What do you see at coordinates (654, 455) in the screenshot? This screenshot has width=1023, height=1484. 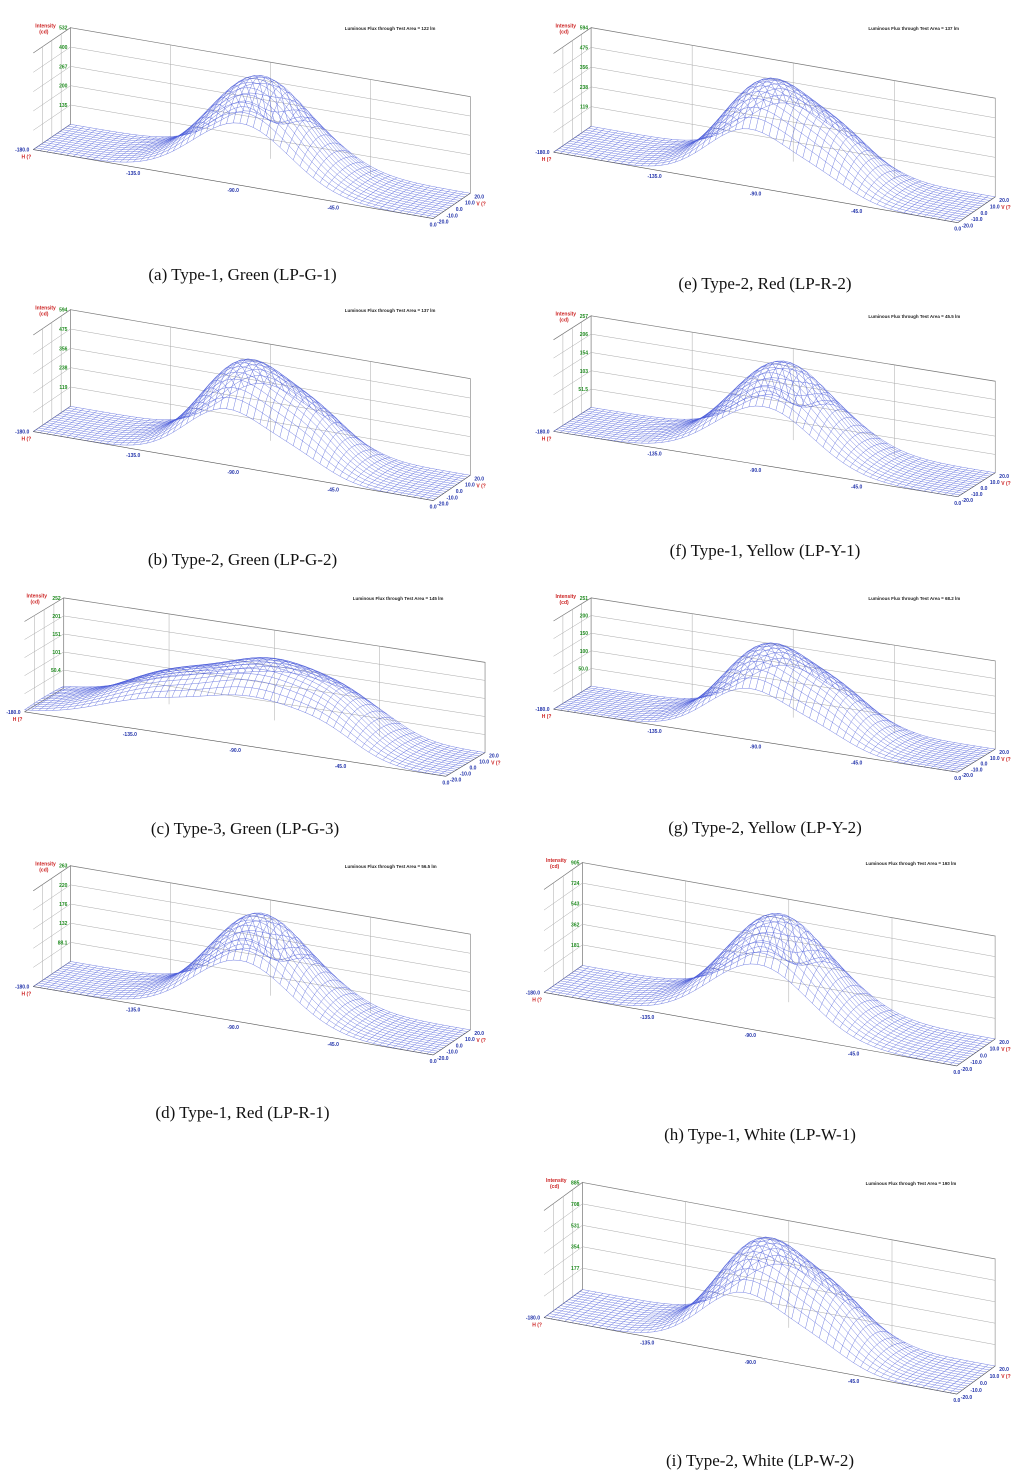 I see `h-tick-label: -135.0` at bounding box center [654, 455].